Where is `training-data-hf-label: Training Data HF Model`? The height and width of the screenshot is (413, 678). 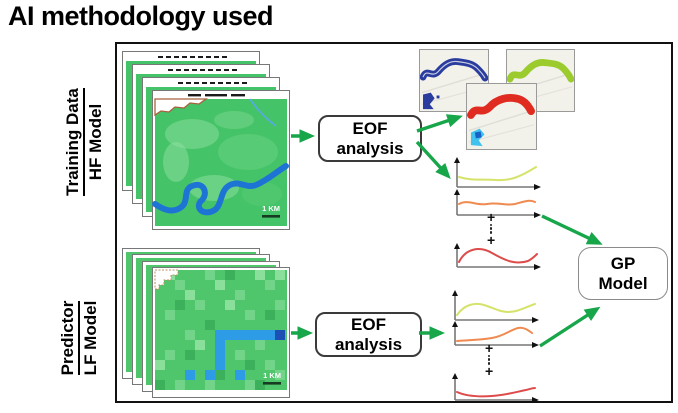 training-data-hf-label: Training Data HF Model is located at coordinates (84, 142).